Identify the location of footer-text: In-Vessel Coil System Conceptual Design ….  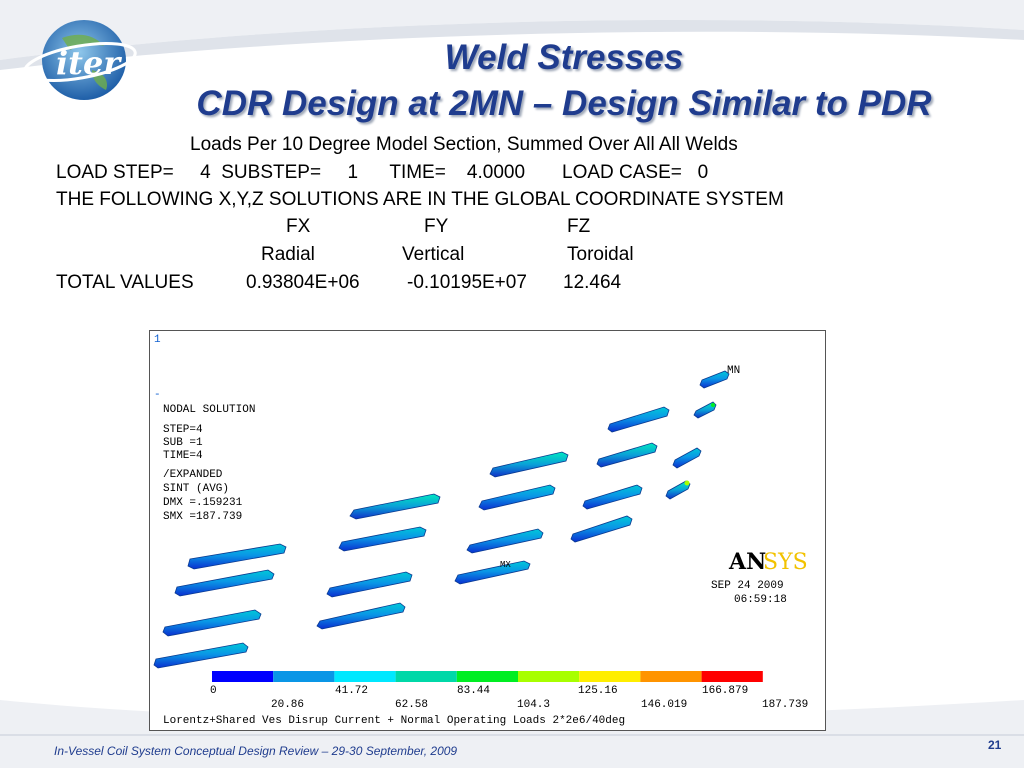
(256, 751).